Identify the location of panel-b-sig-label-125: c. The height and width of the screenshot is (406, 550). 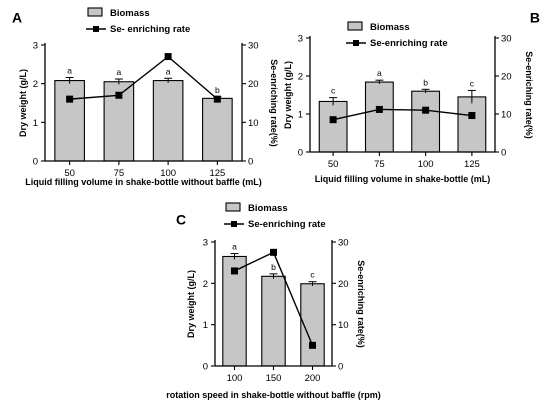
(472, 83).